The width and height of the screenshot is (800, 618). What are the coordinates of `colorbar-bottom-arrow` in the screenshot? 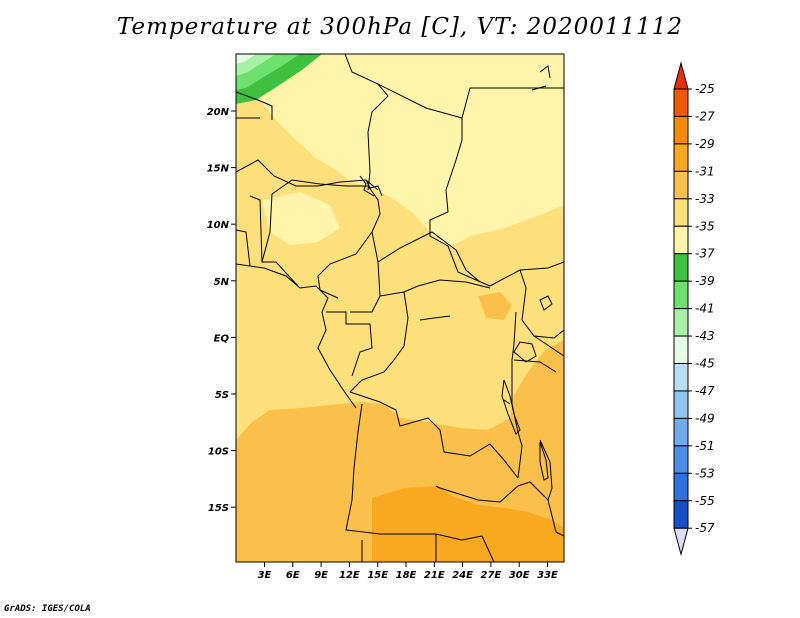 It's located at (681, 542).